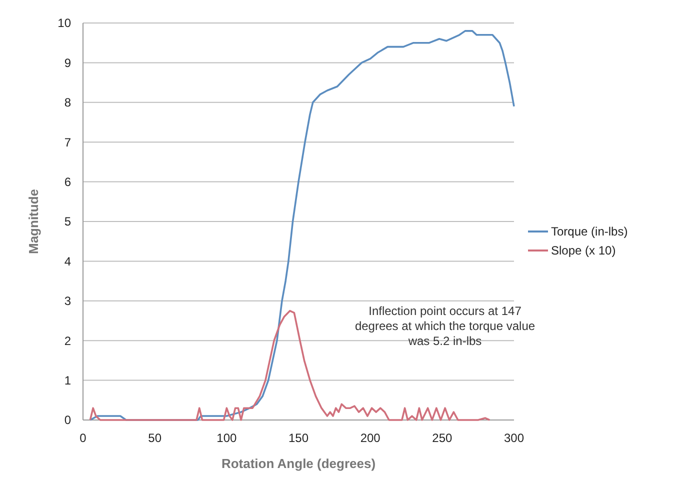 The width and height of the screenshot is (683, 496). I want to click on y-axis-title: Magnitude, so click(33, 221).